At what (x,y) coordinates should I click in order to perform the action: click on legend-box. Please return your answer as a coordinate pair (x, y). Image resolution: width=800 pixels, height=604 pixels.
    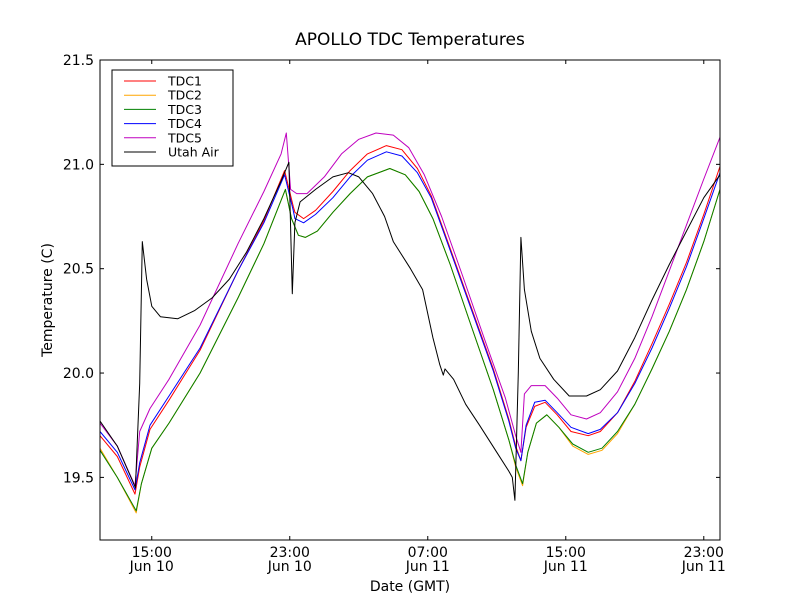
    Looking at the image, I should click on (172, 118).